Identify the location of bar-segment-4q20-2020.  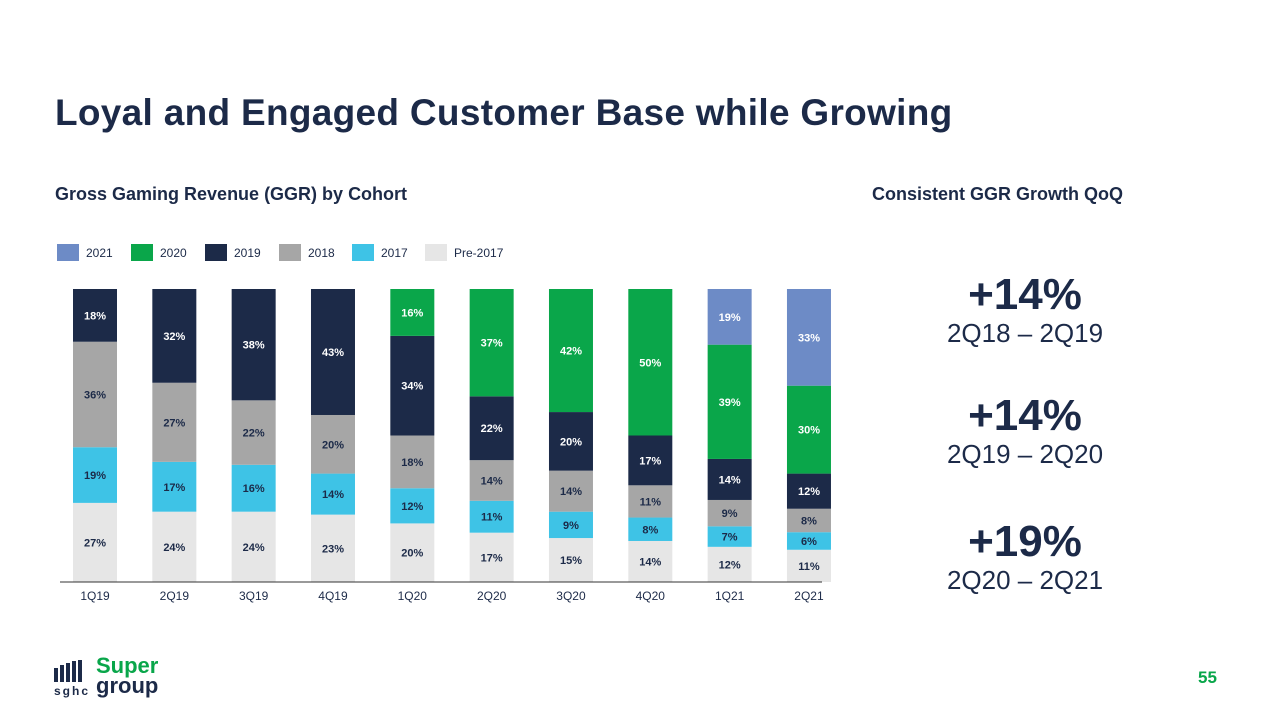
(650, 362).